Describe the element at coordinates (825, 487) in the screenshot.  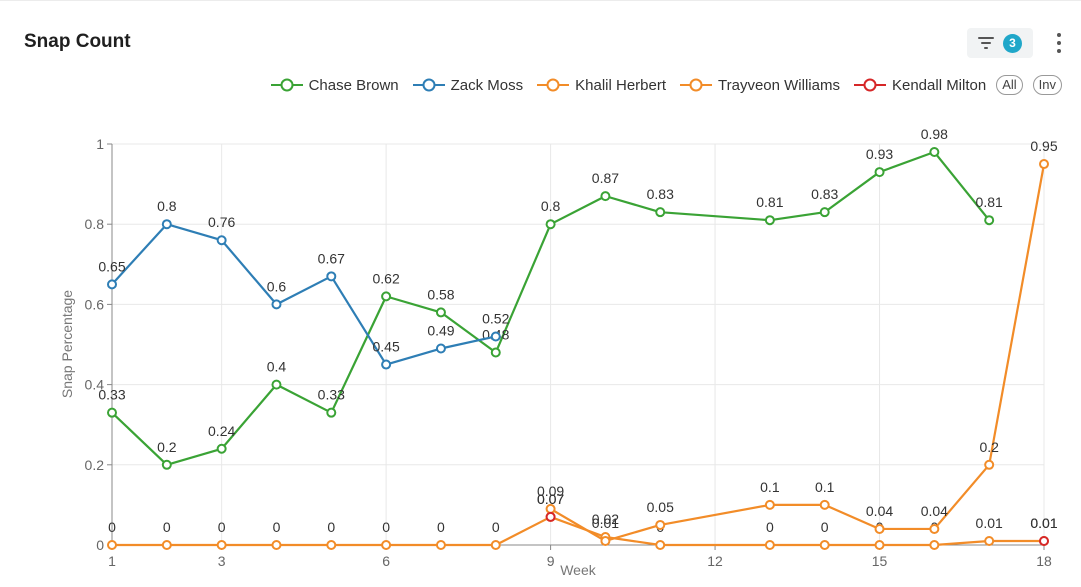
I see `data-label: 0.1` at that location.